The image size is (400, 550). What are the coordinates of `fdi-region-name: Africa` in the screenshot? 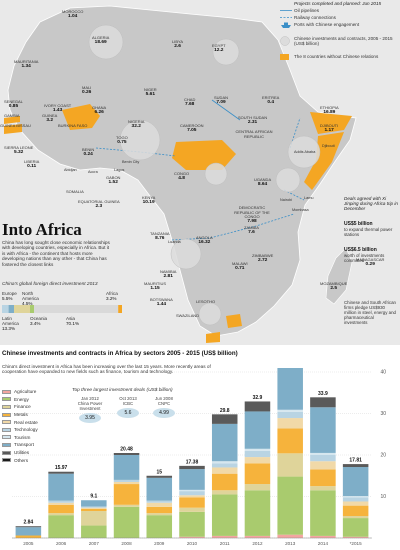 It's located at (112, 293).